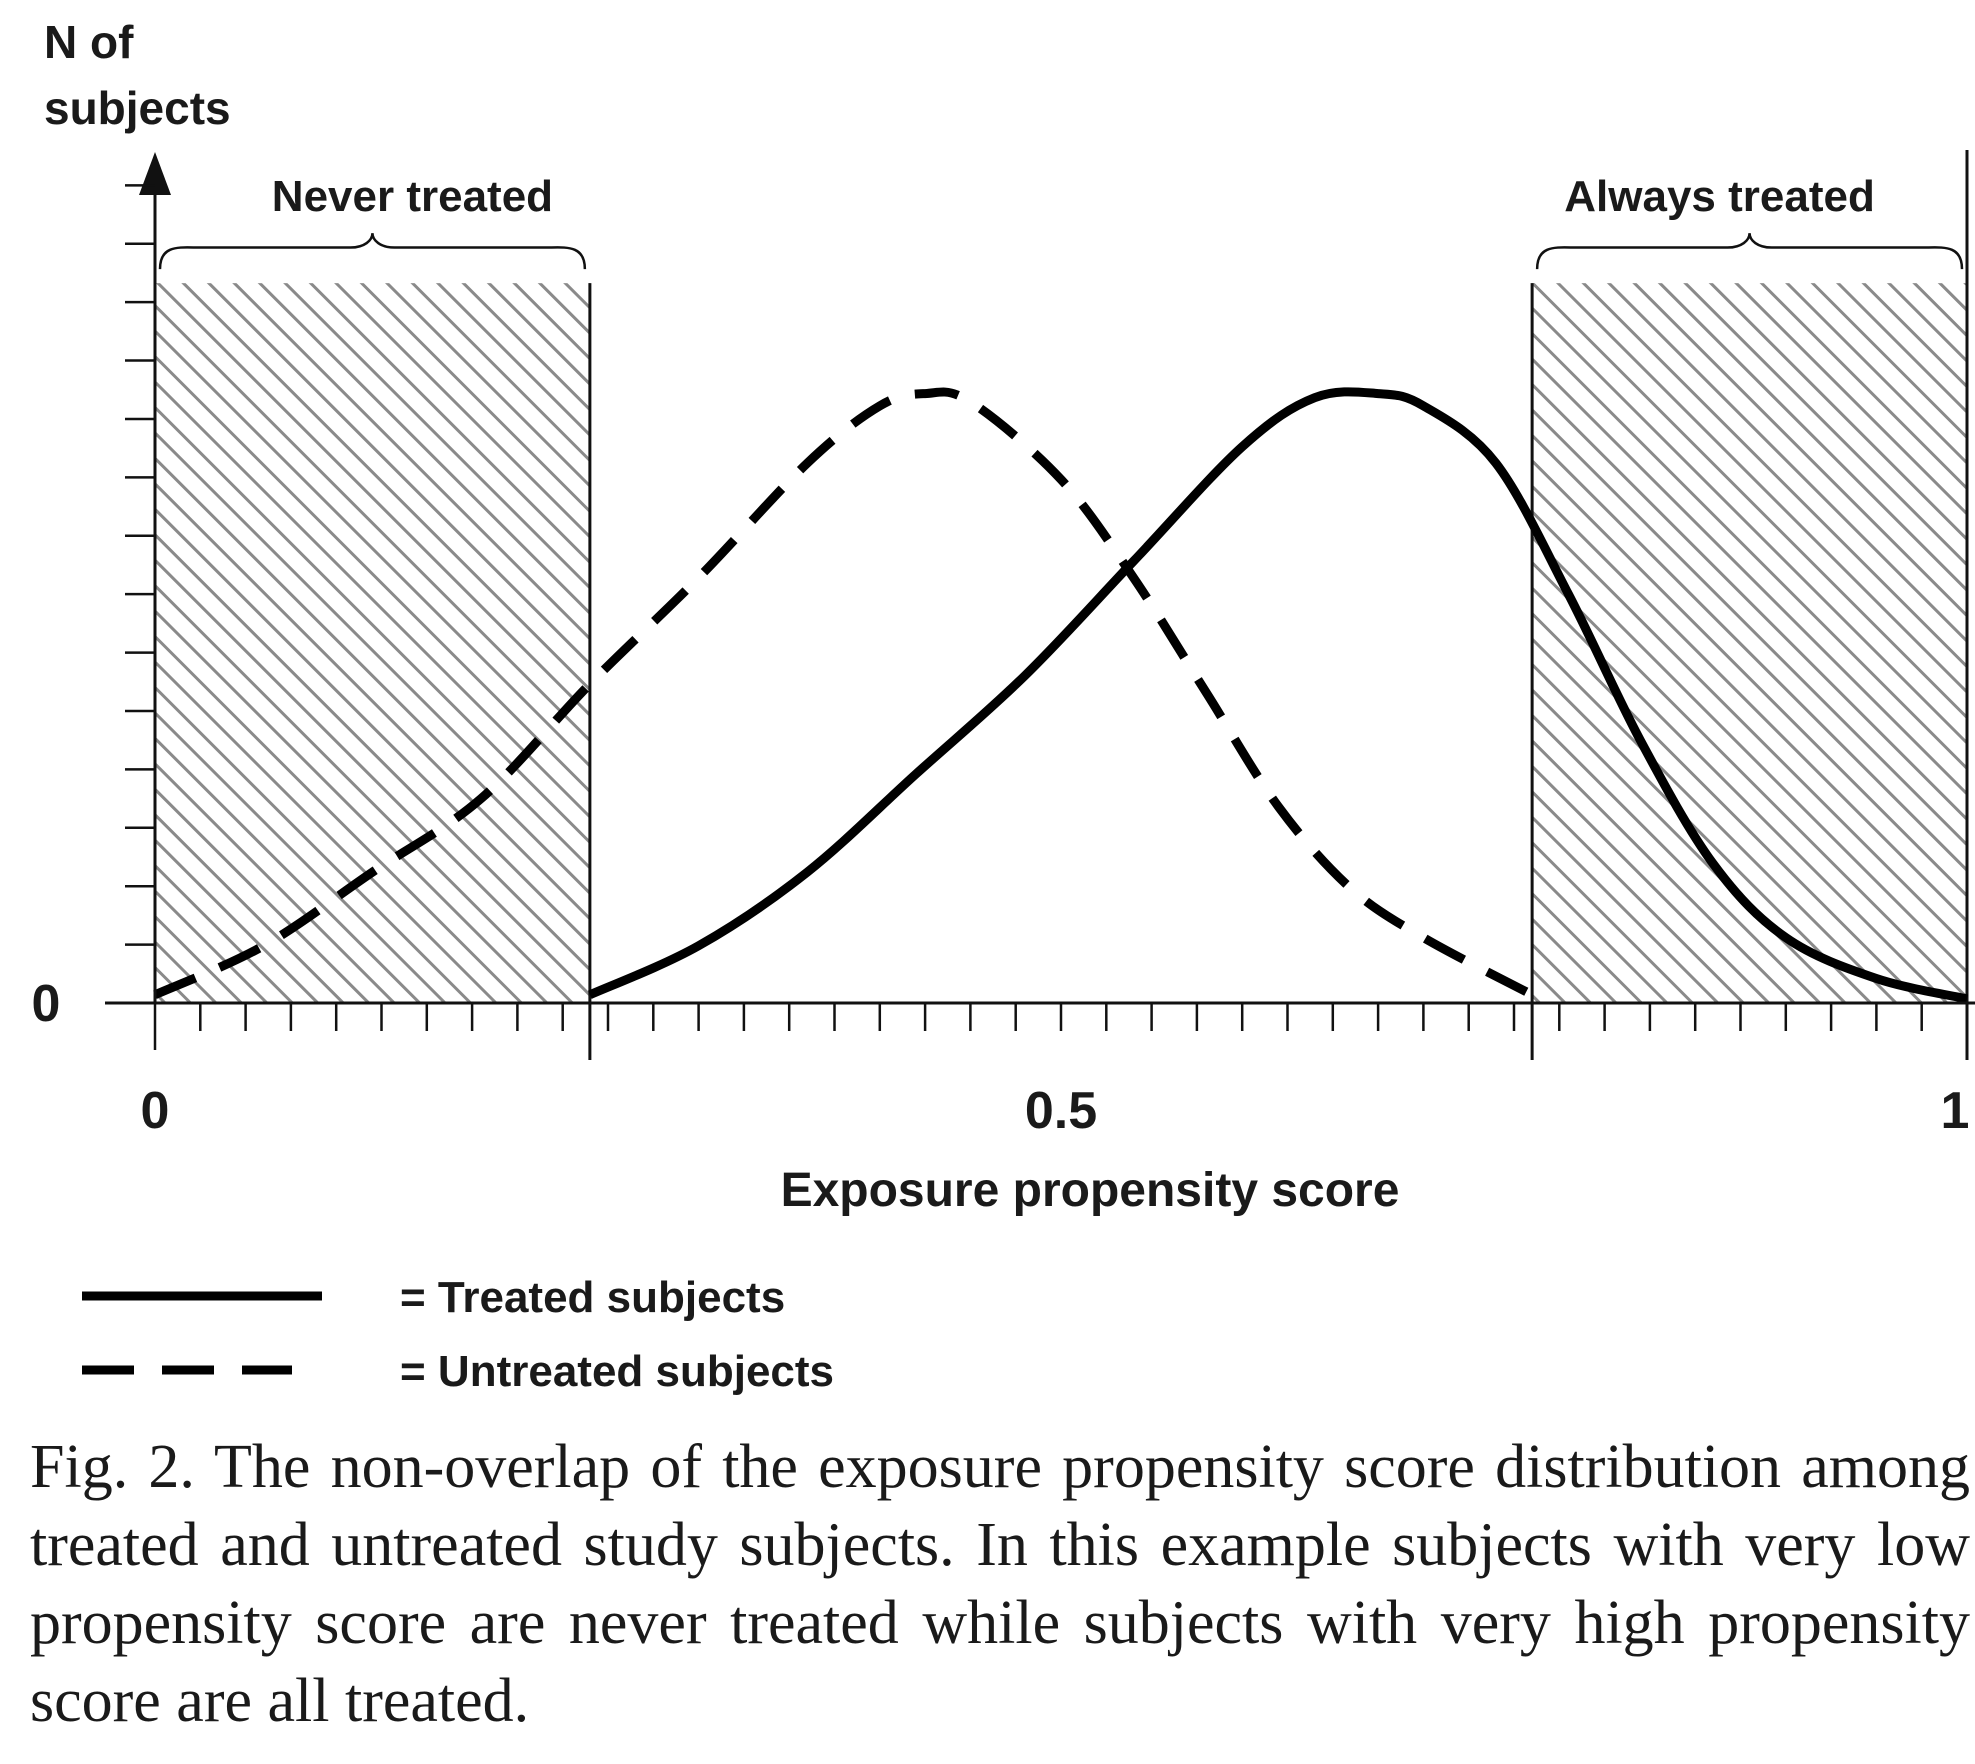 This screenshot has height=1764, width=1975. What do you see at coordinates (89, 42) in the screenshot?
I see `y-axis-label-line-1: N of` at bounding box center [89, 42].